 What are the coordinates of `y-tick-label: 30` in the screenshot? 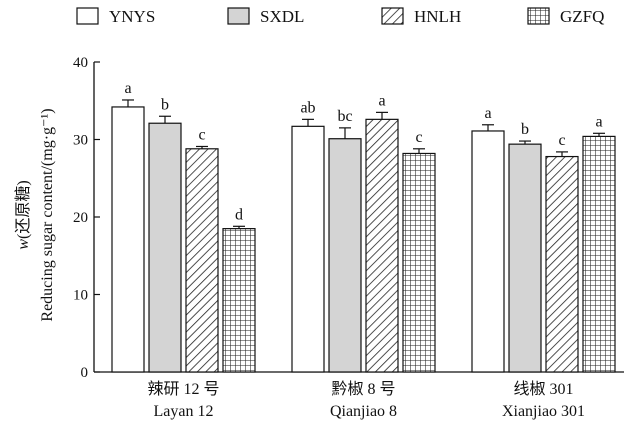 It's located at (80, 141).